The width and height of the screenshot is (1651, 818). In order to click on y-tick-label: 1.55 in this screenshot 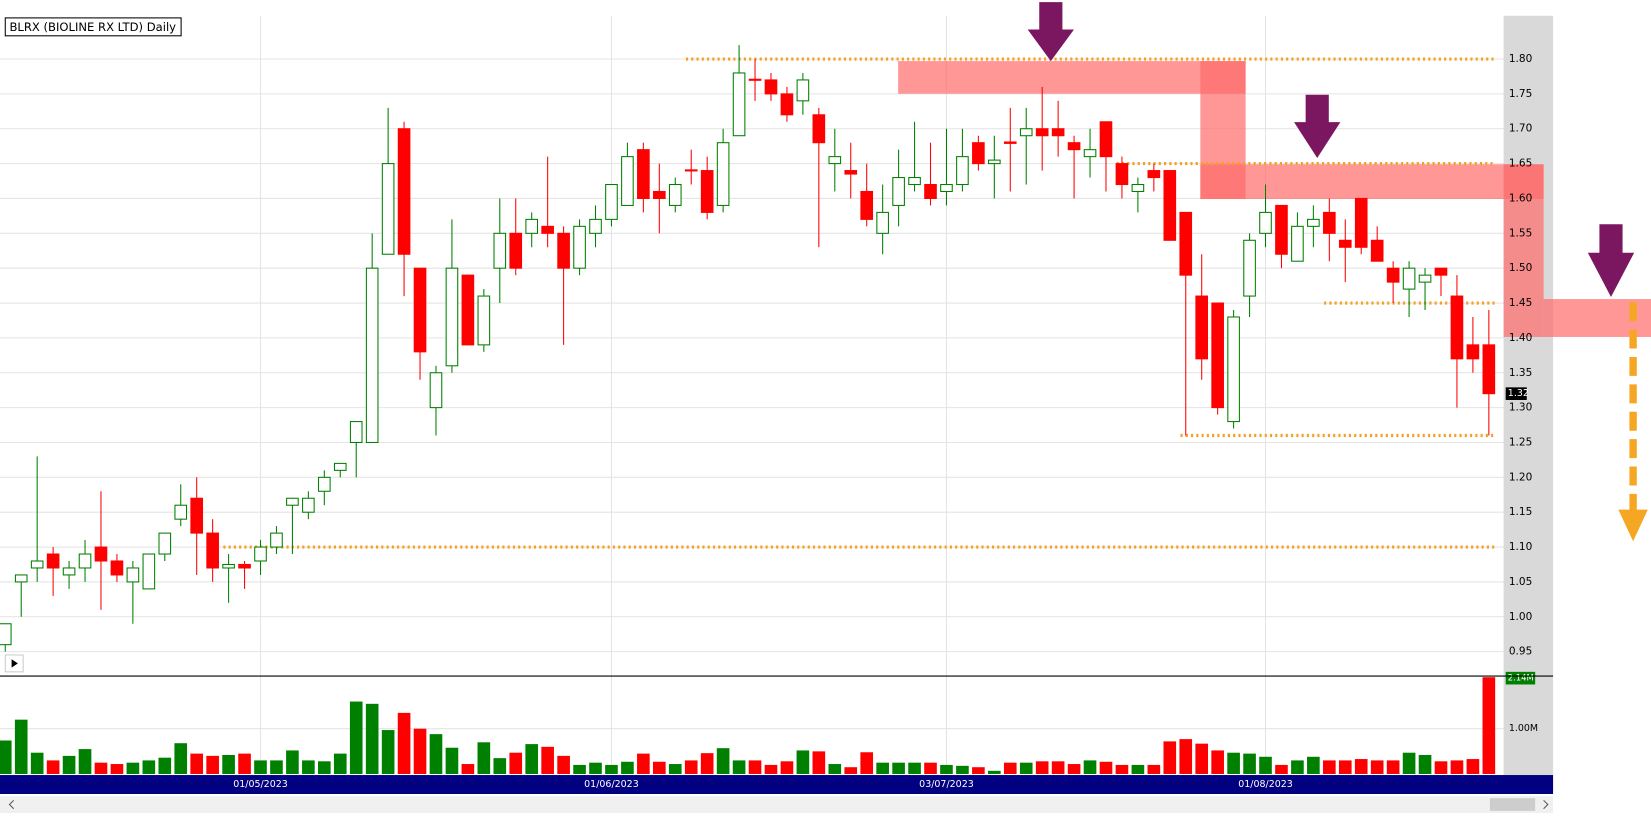, I will do `click(1520, 233)`.